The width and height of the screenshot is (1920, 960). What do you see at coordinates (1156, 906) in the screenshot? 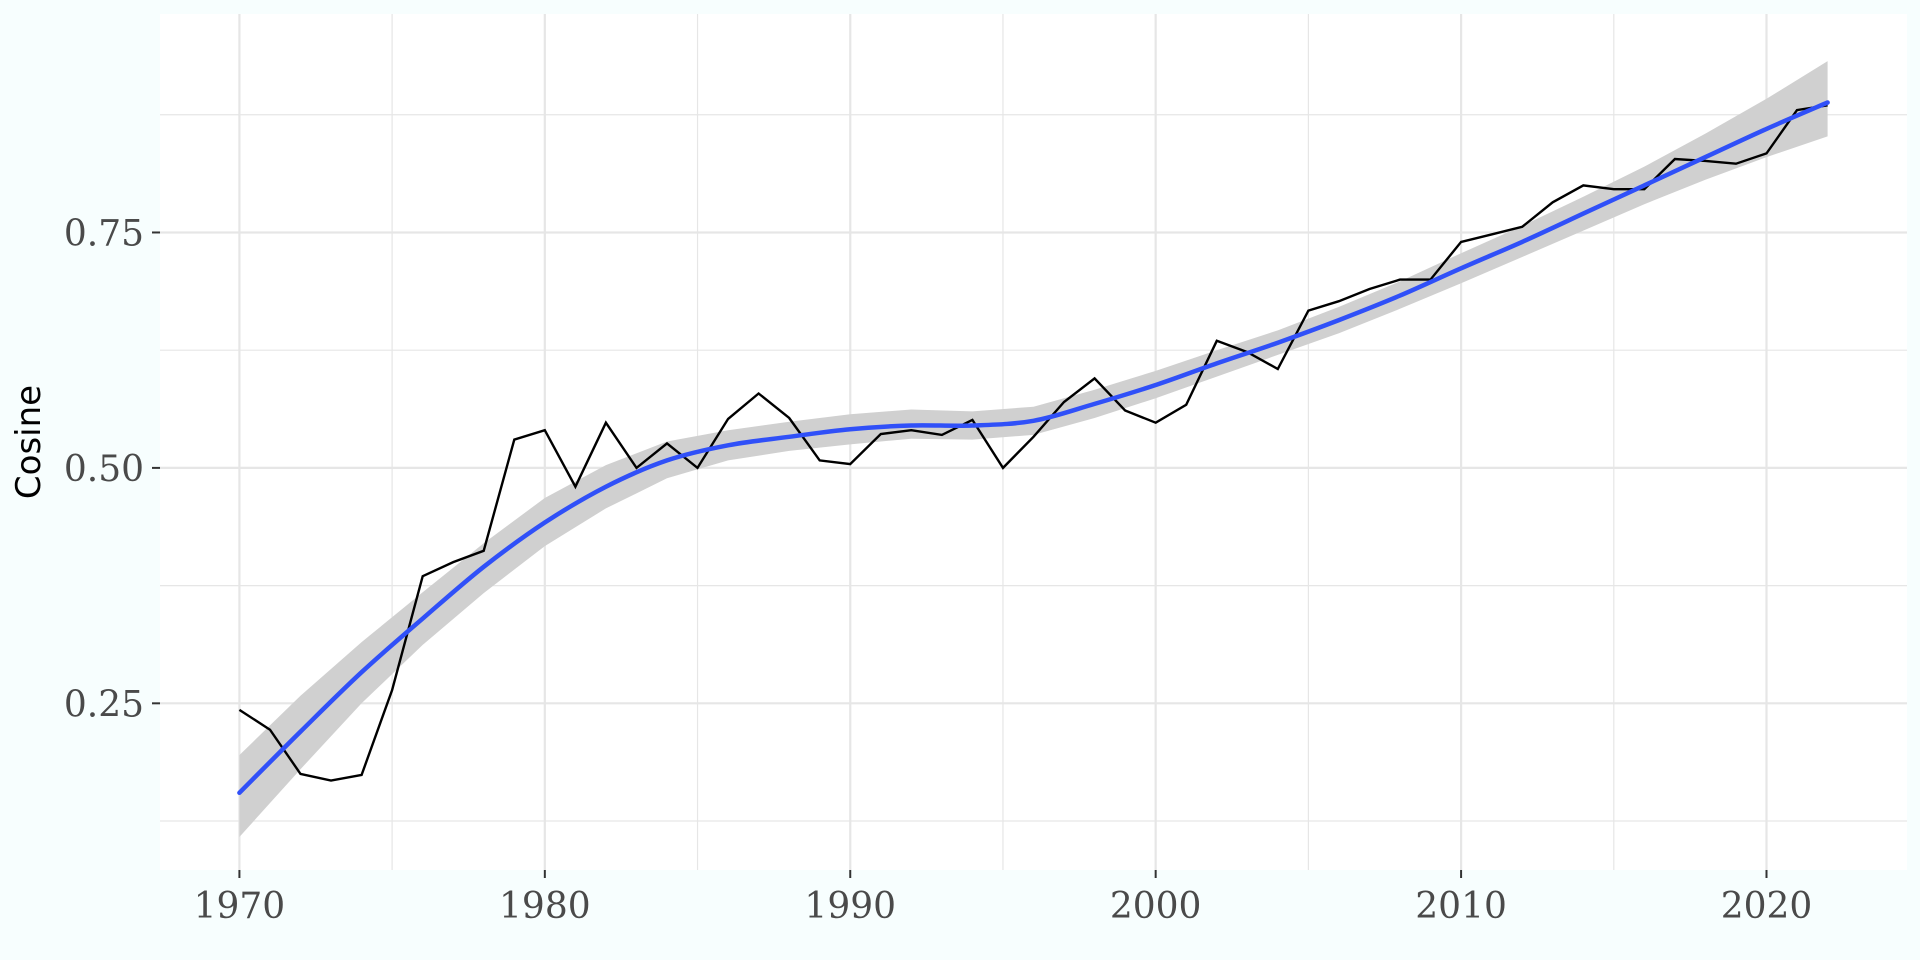
I see `x-tick-label: 2000` at bounding box center [1156, 906].